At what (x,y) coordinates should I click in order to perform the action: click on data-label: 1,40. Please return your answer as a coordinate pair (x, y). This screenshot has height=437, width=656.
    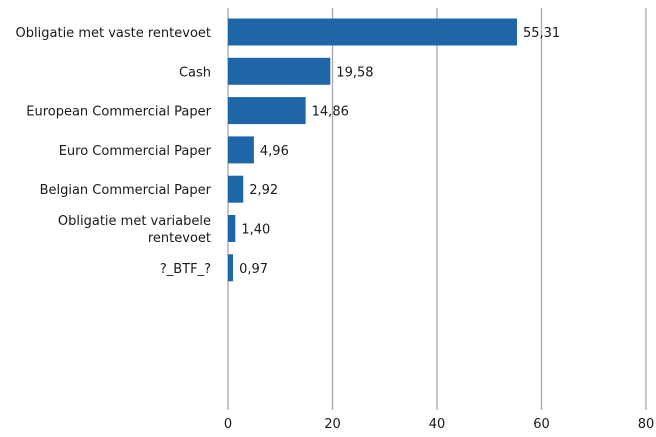
    Looking at the image, I should click on (255, 230).